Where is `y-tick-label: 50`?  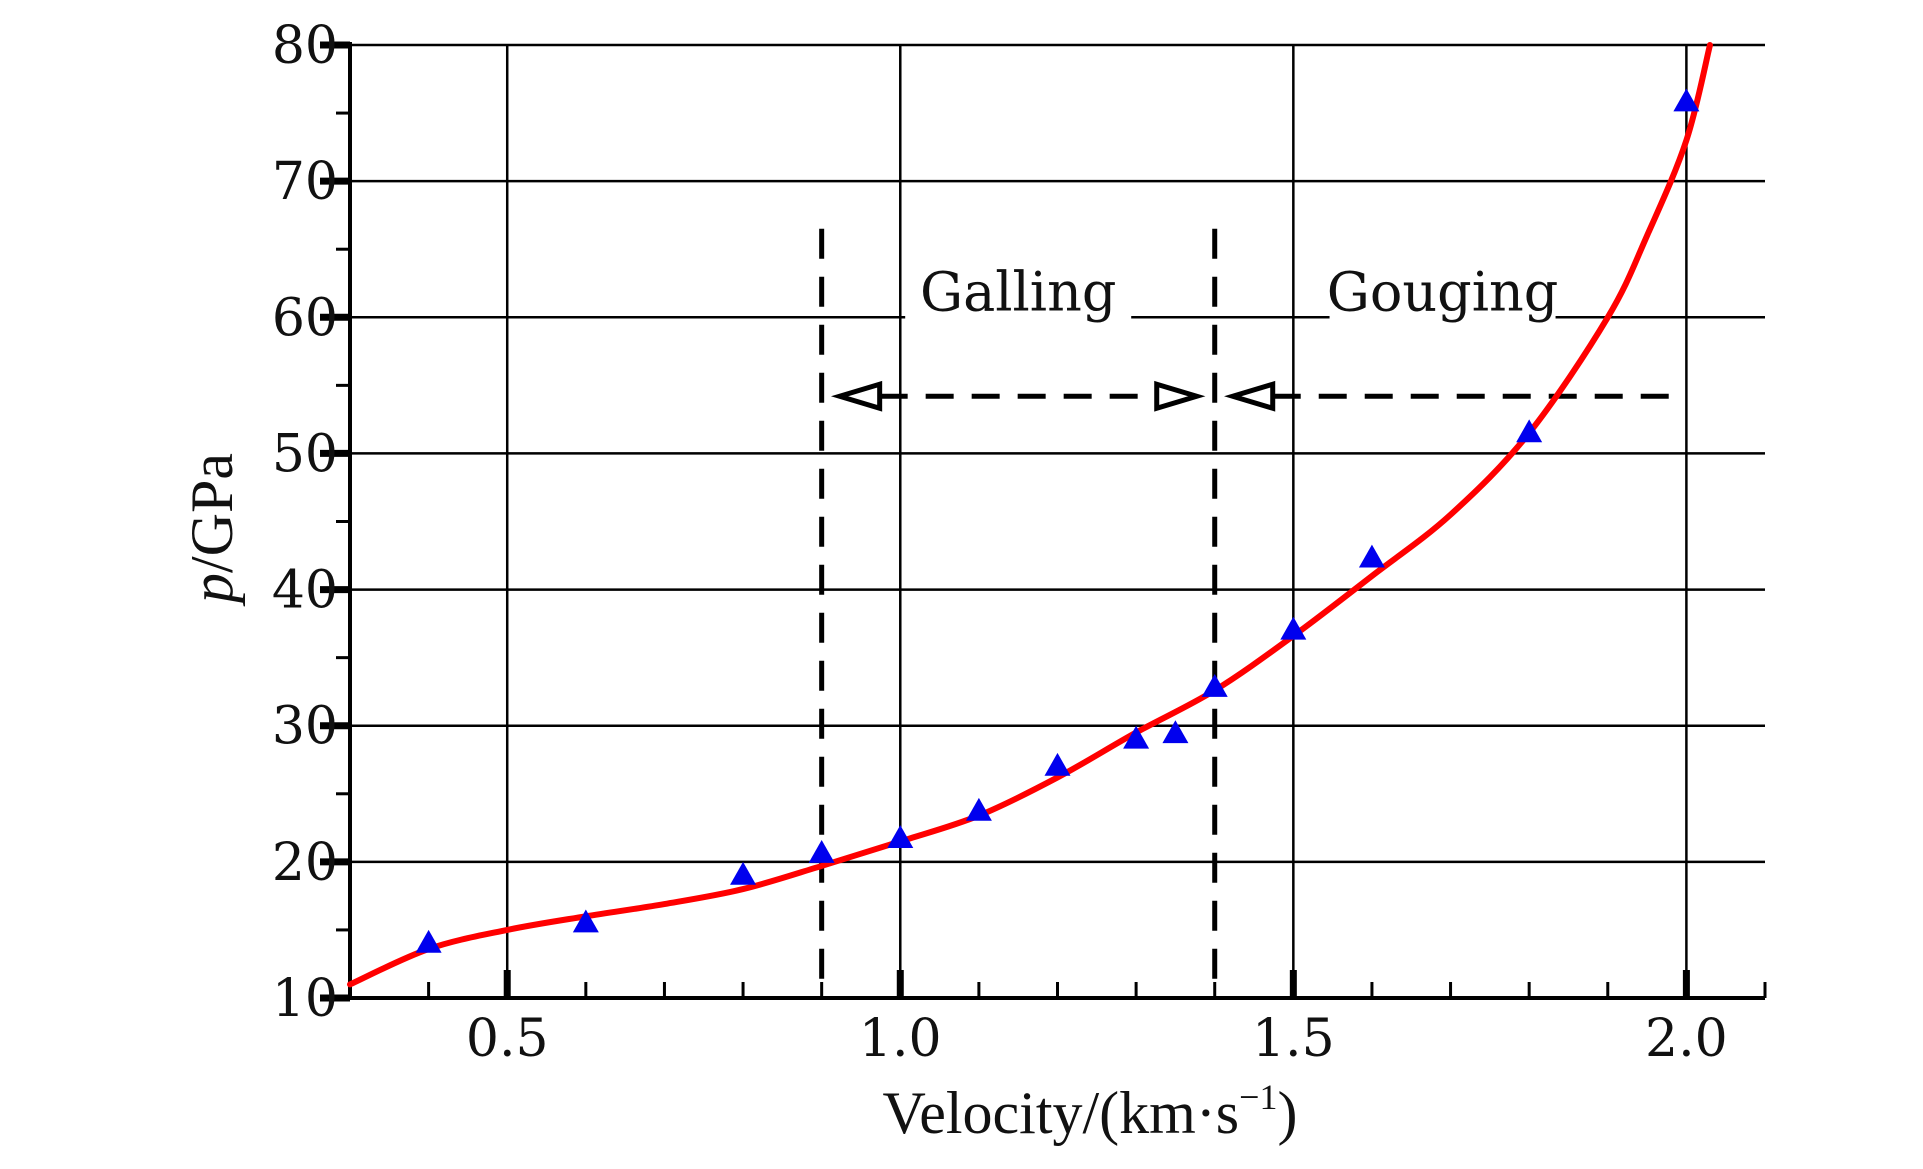
y-tick-label: 50 is located at coordinates (305, 454).